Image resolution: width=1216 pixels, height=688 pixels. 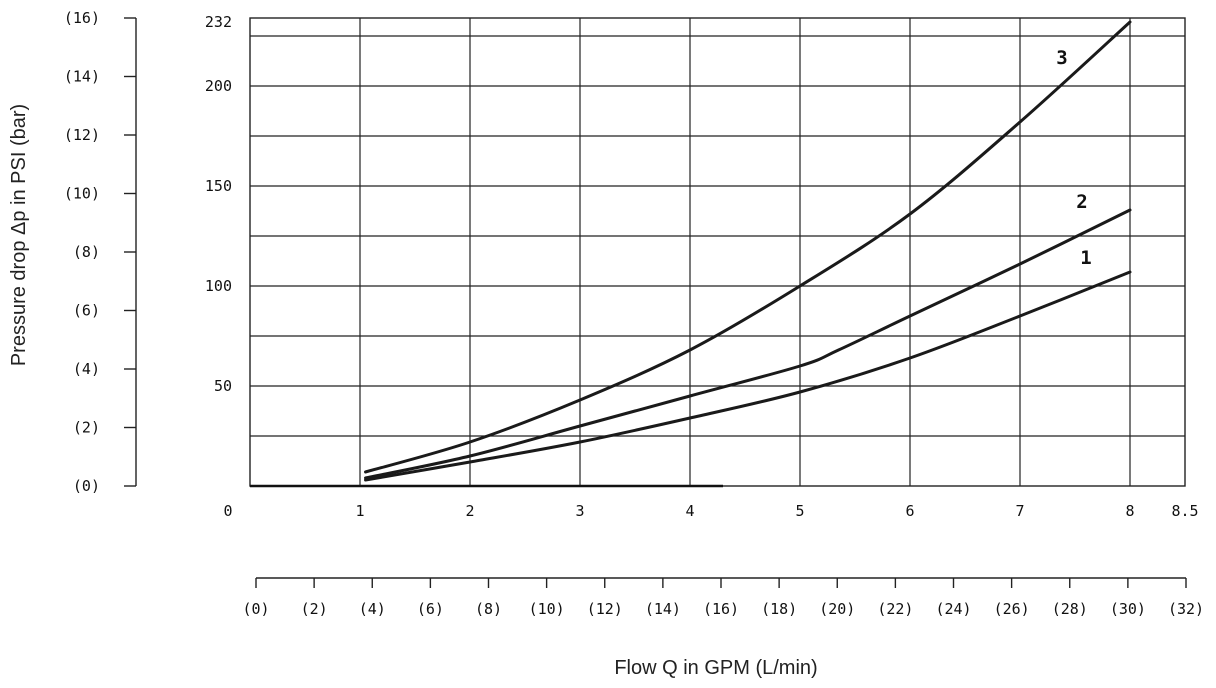 I want to click on lpm-tick-label: (28), so click(x=1070, y=609).